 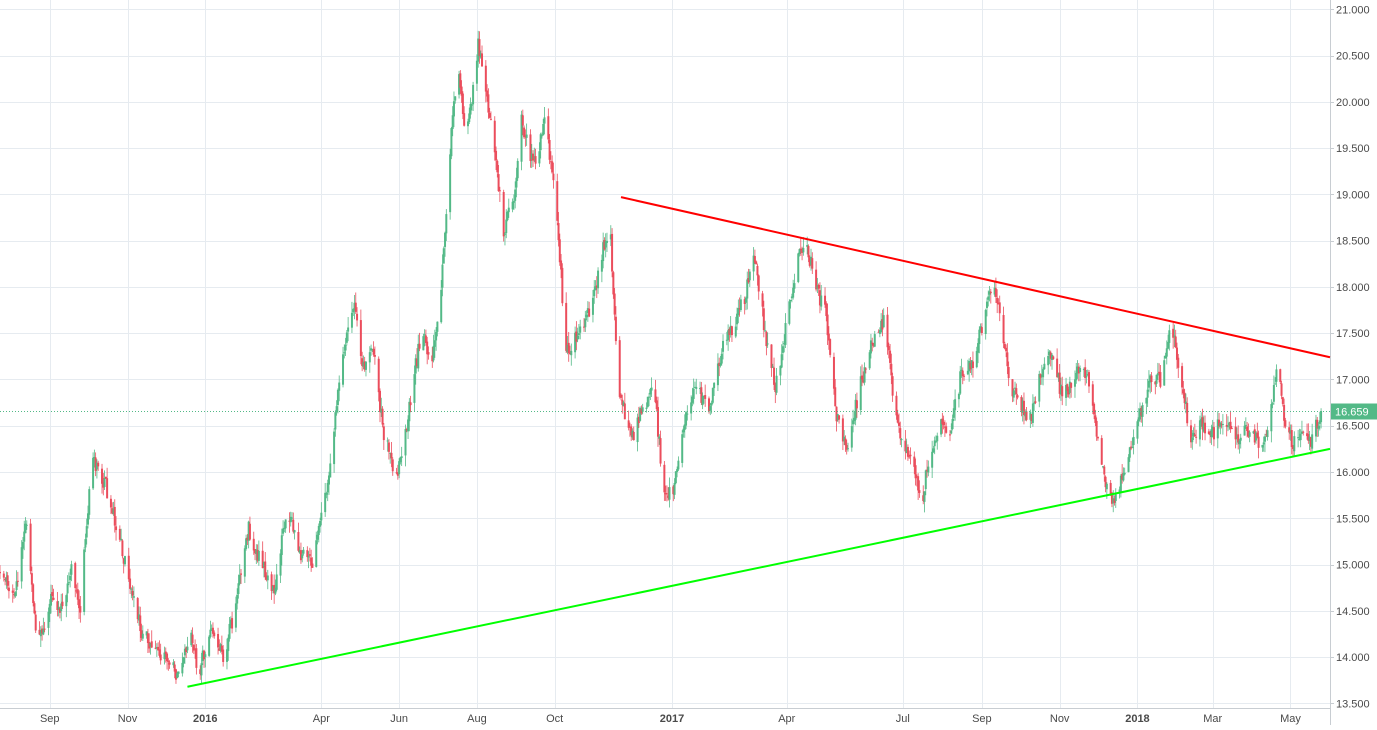 I want to click on resistance-trendline, so click(x=975, y=277).